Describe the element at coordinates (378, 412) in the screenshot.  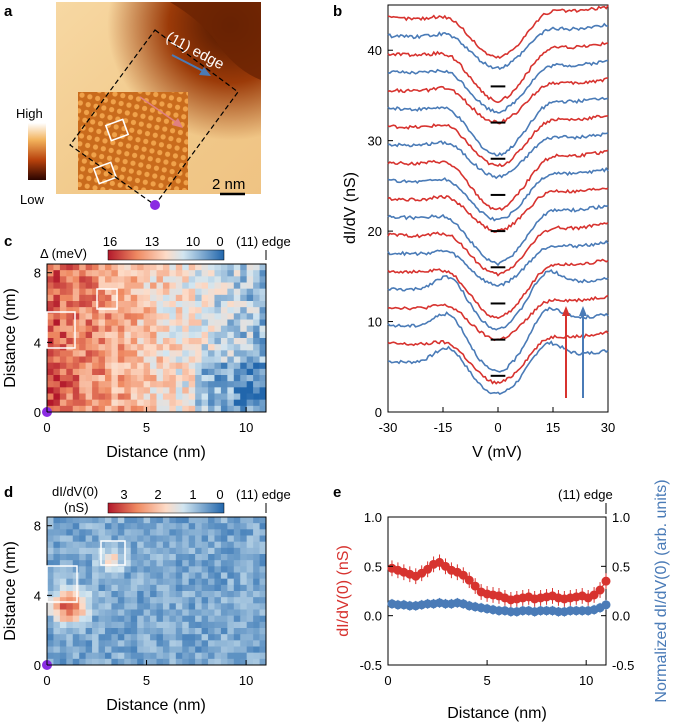
I see `y-tick-label-b: 0` at that location.